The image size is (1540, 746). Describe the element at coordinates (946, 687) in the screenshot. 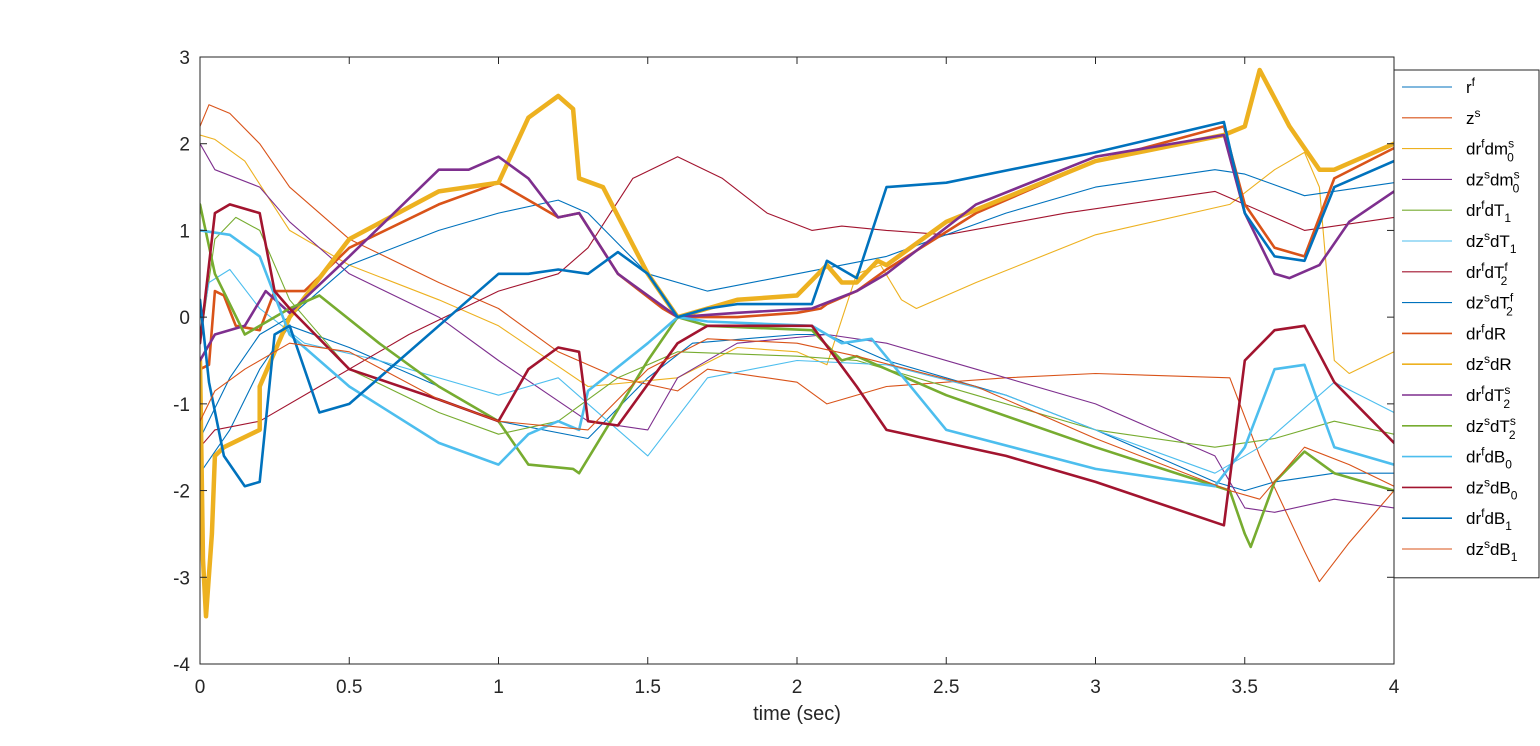

I see `x-tick-label: 2.5` at that location.